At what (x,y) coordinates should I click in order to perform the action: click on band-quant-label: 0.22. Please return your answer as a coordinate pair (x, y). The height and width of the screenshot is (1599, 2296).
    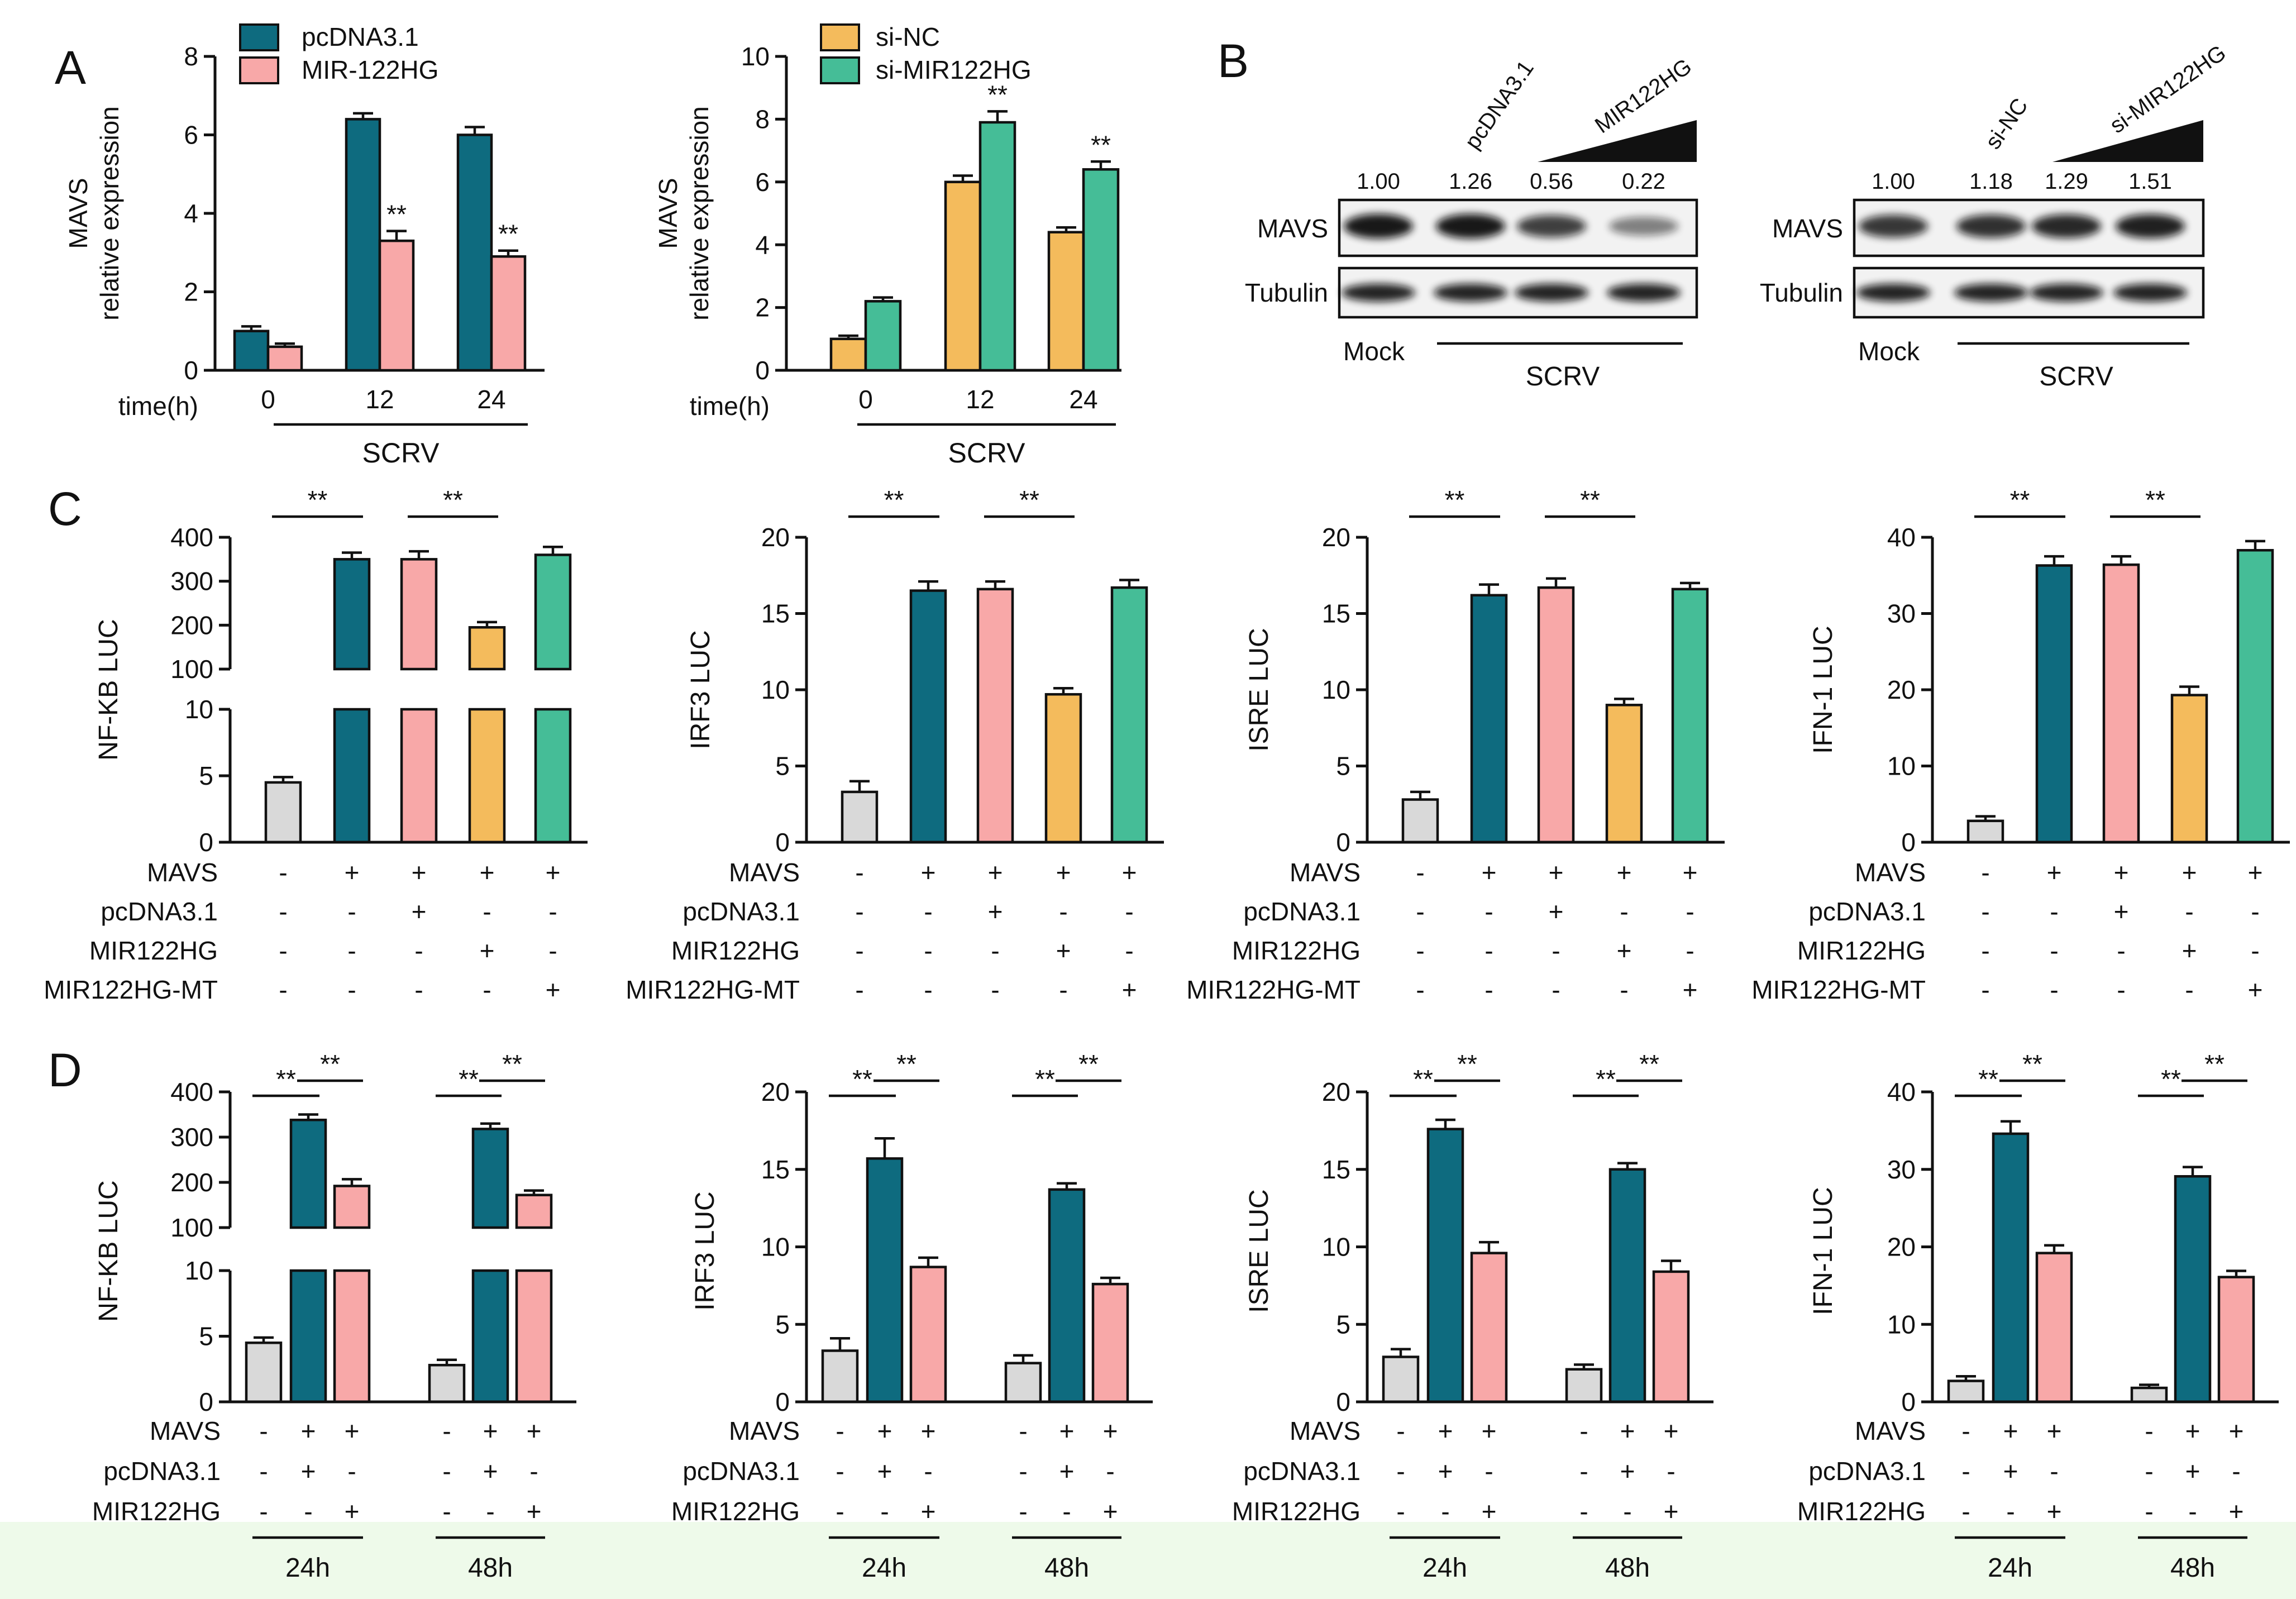
    Looking at the image, I should click on (1644, 181).